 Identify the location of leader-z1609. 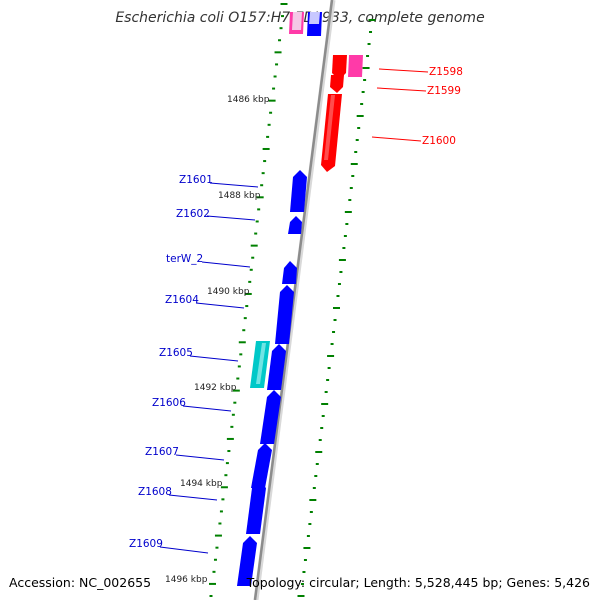
(184, 550).